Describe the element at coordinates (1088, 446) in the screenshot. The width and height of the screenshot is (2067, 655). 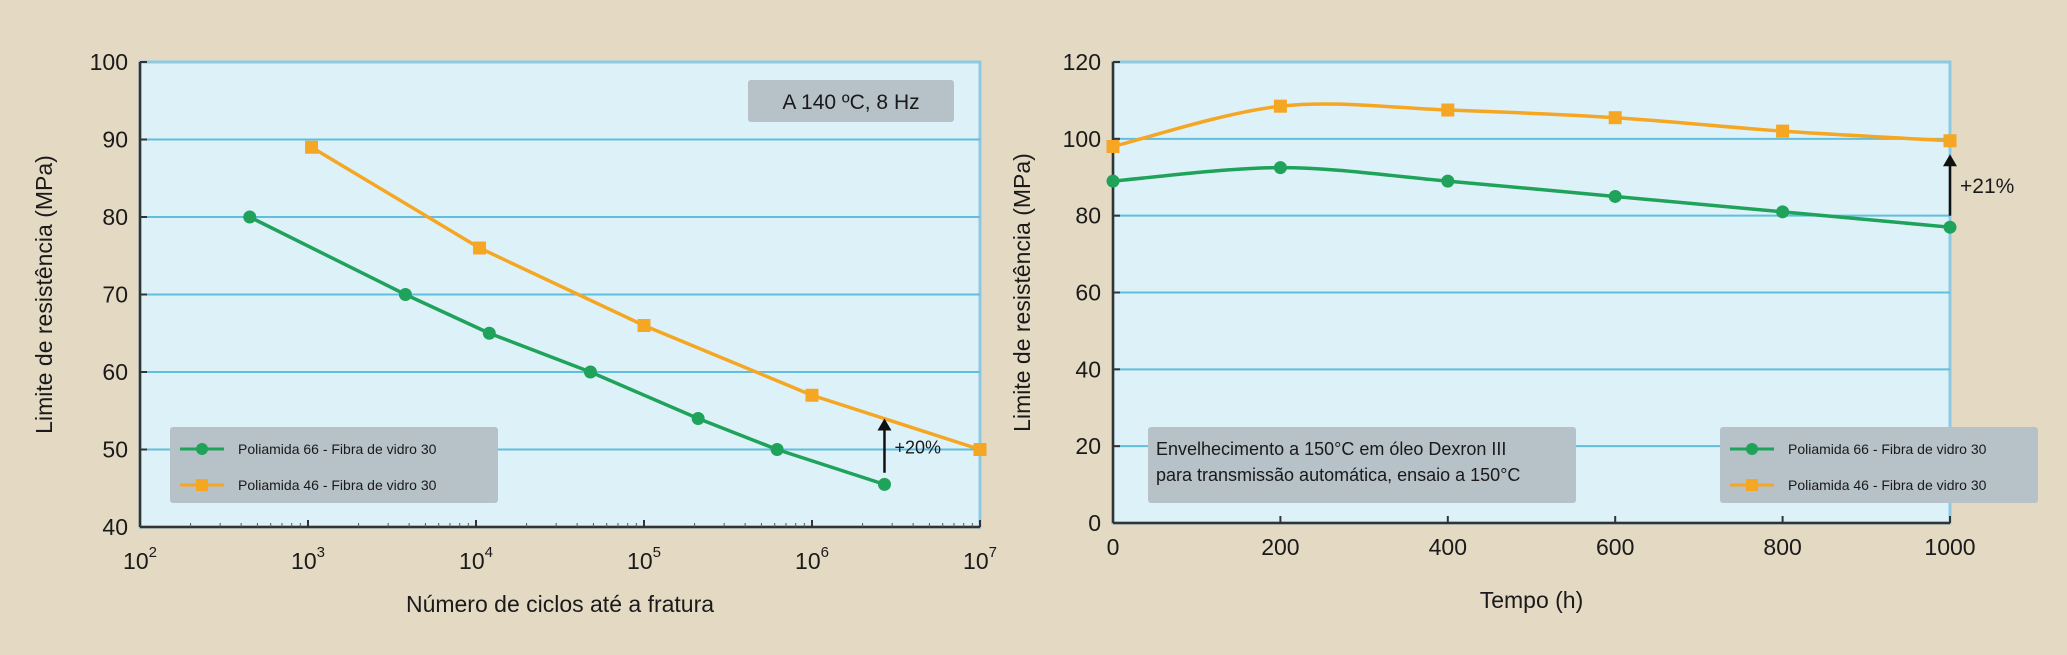
I see `y-tick-label: 20` at that location.